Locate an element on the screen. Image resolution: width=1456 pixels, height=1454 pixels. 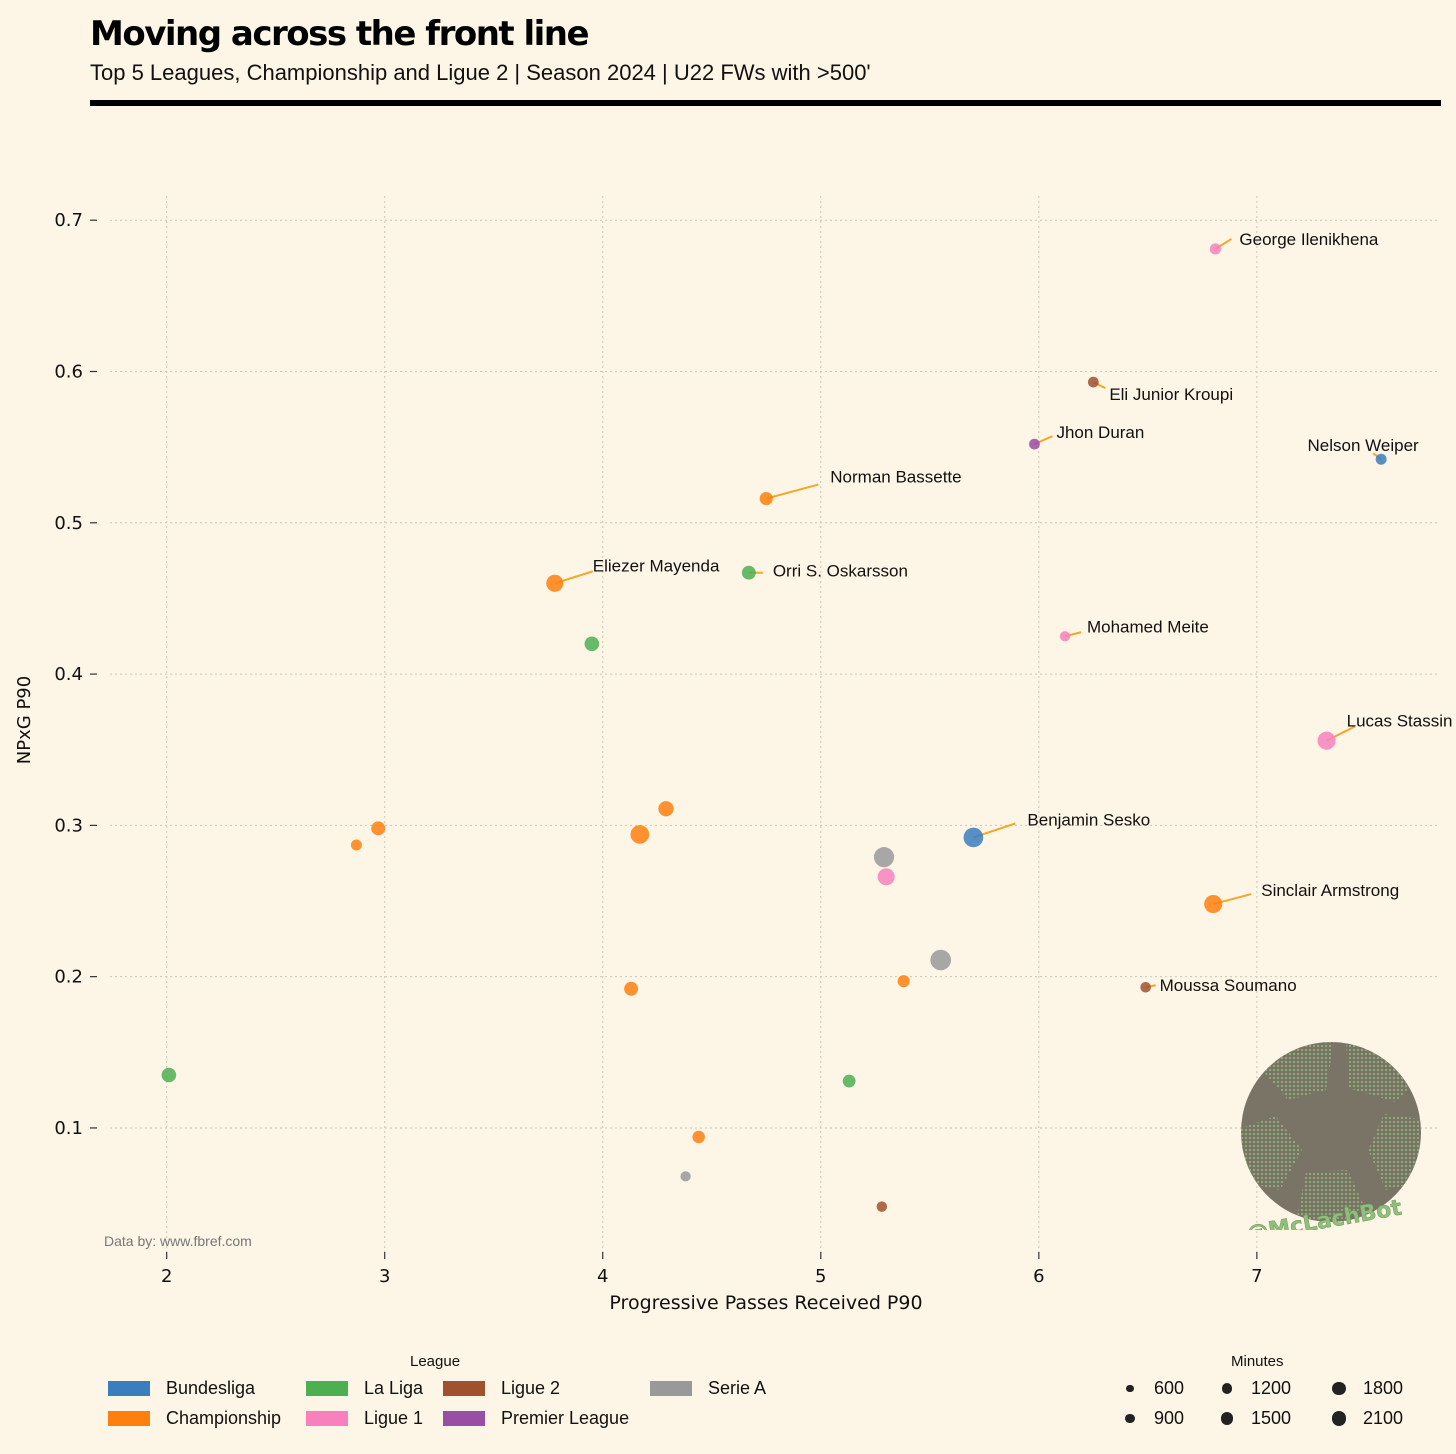
size-legend-label: 600 is located at coordinates (1169, 1388).